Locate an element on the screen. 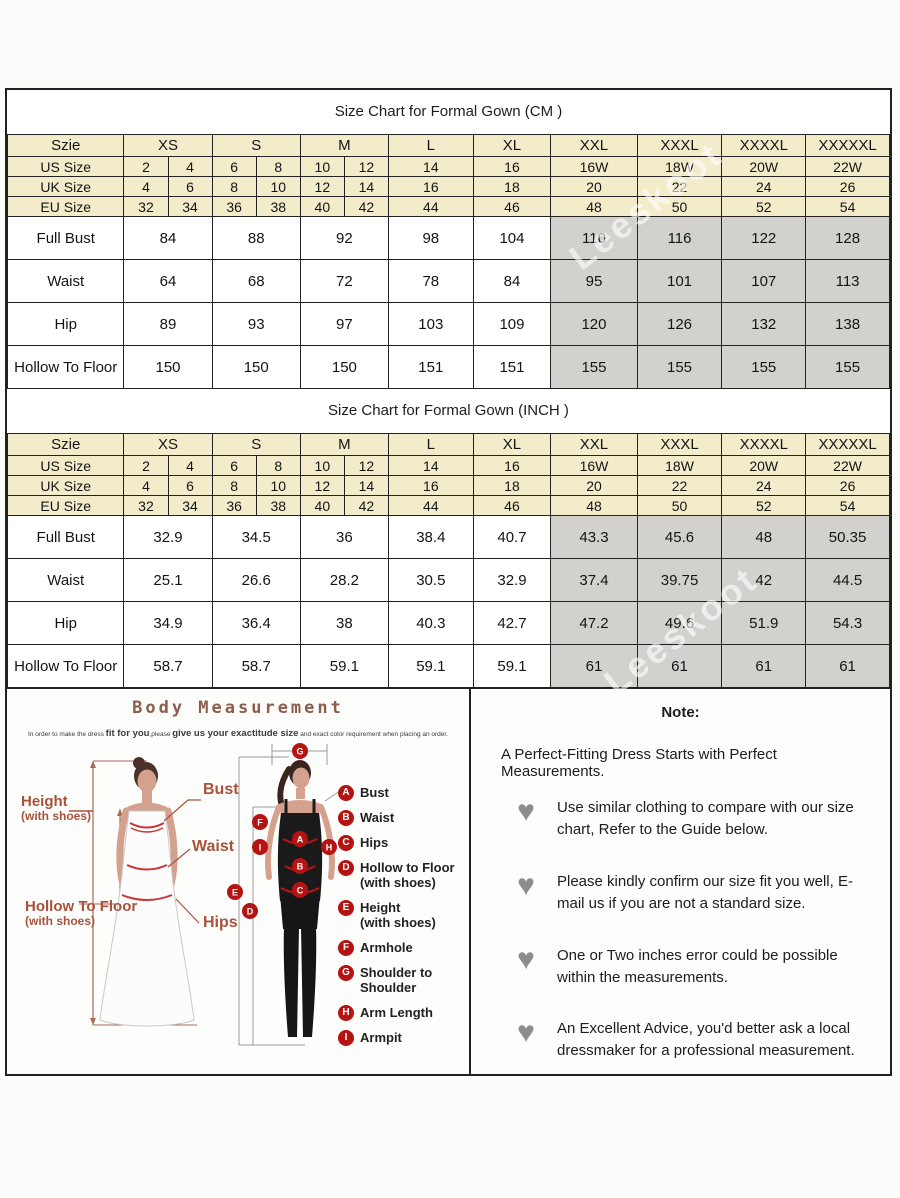  measurement-cell: 39.75 is located at coordinates (679, 580).